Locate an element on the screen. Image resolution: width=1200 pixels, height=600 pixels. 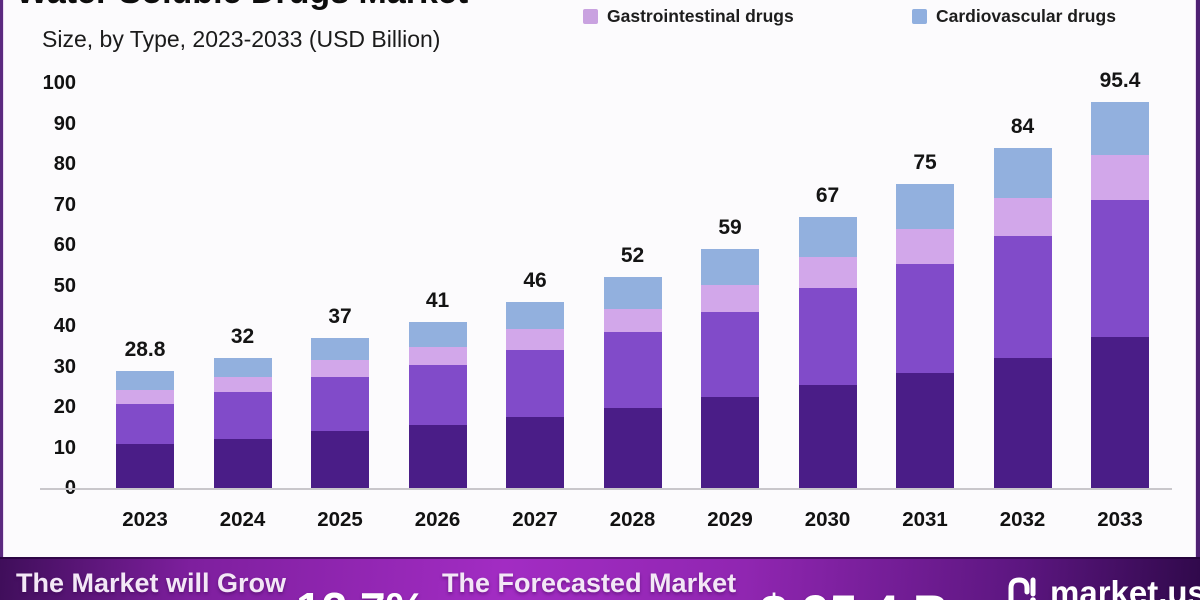
y-axis-tick-label: 20 is located at coordinates (64, 407).